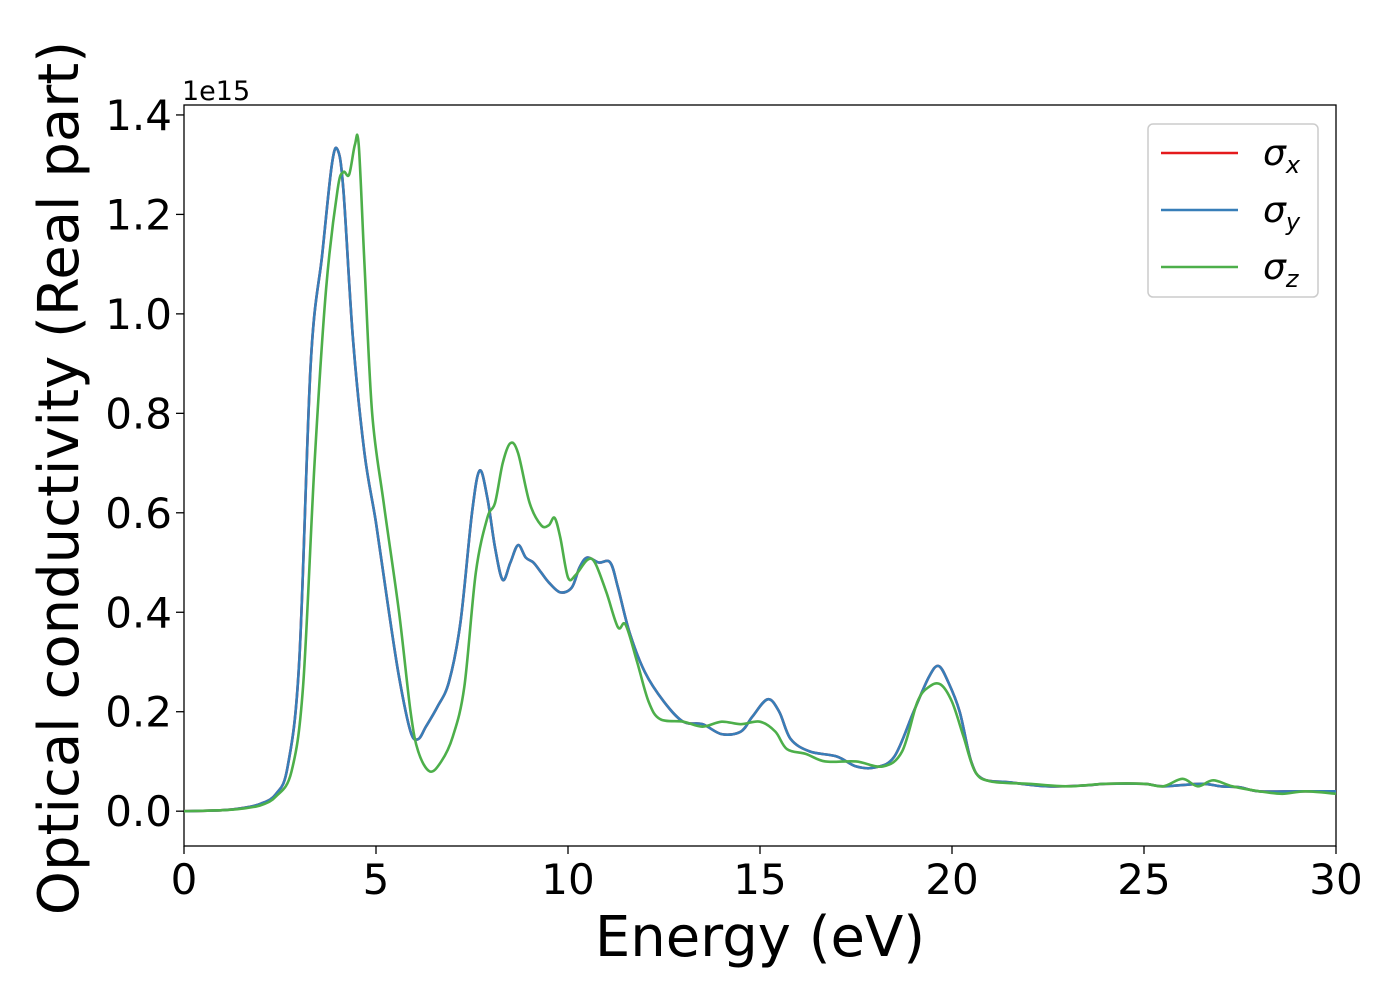 The width and height of the screenshot is (1400, 1000). I want to click on y-tick-label: 0.6, so click(138, 513).